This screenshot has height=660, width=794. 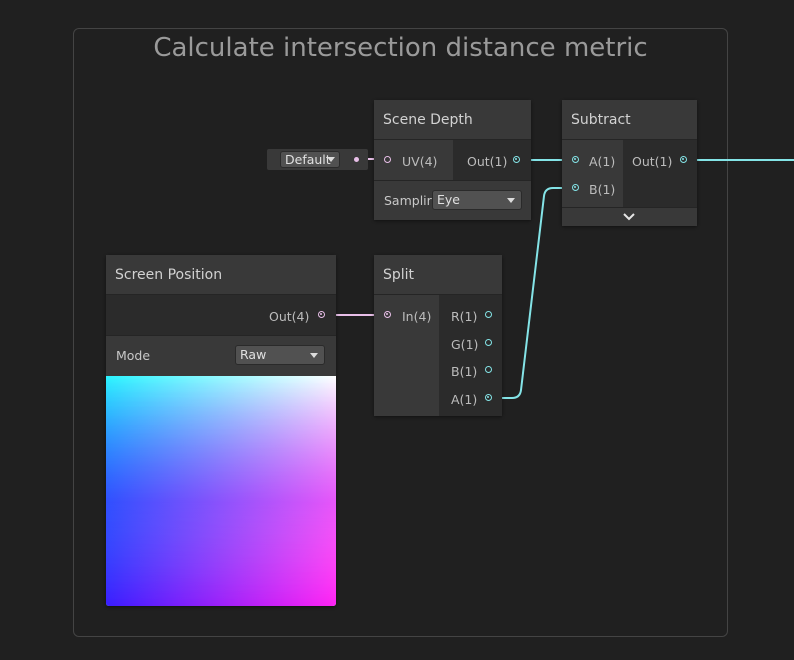 I want to click on uv-input-port, so click(x=387, y=159).